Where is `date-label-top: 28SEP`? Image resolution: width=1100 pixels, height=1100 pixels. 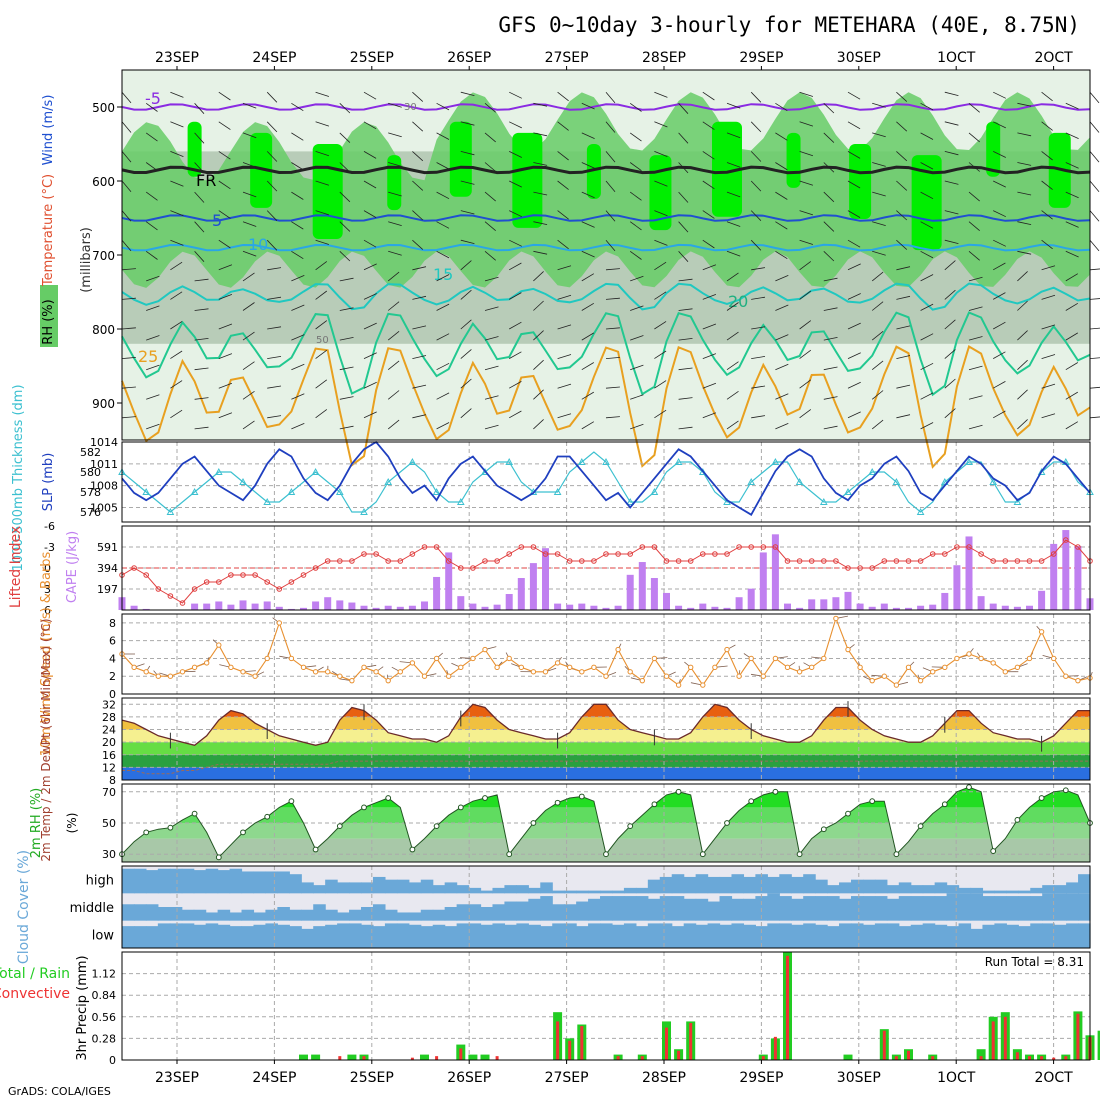
date-label-top: 28SEP is located at coordinates (664, 58).